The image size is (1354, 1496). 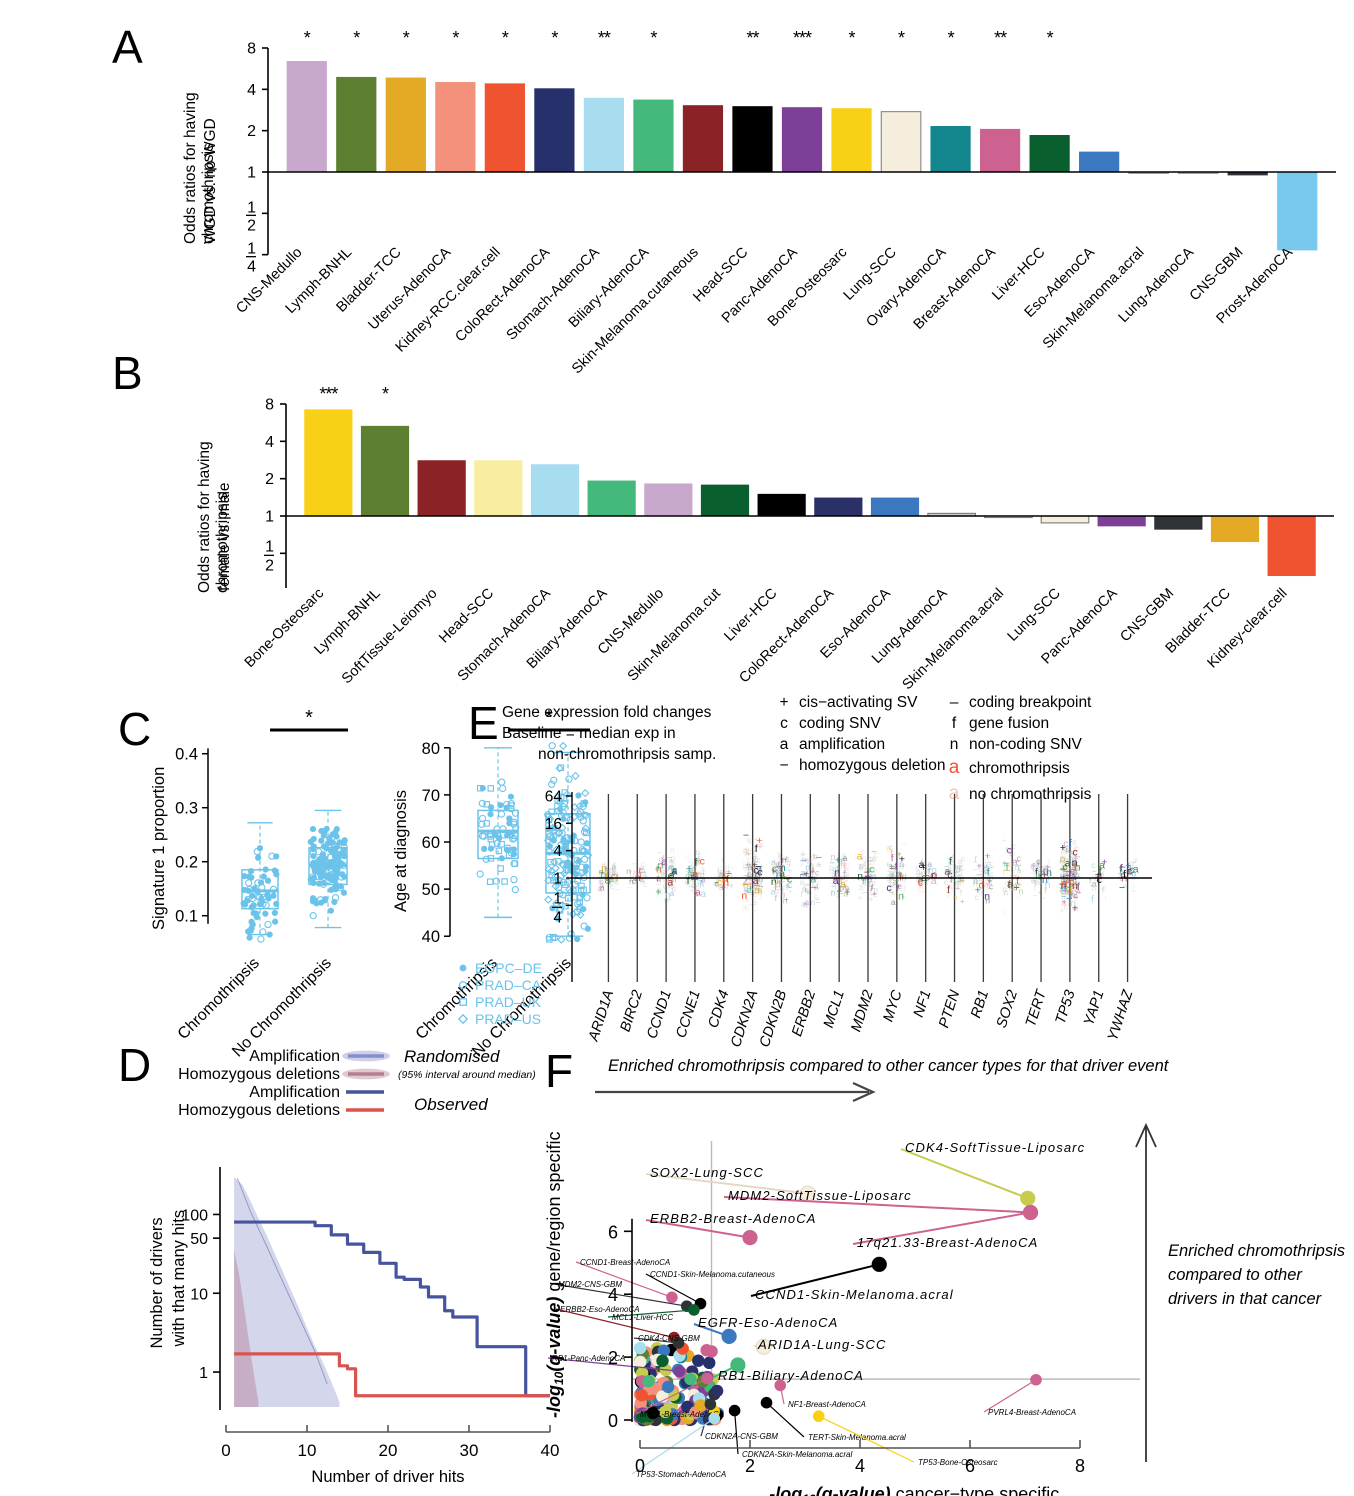 What do you see at coordinates (613, 1358) in the screenshot?
I see `panel-f-ytick: 2` at bounding box center [613, 1358].